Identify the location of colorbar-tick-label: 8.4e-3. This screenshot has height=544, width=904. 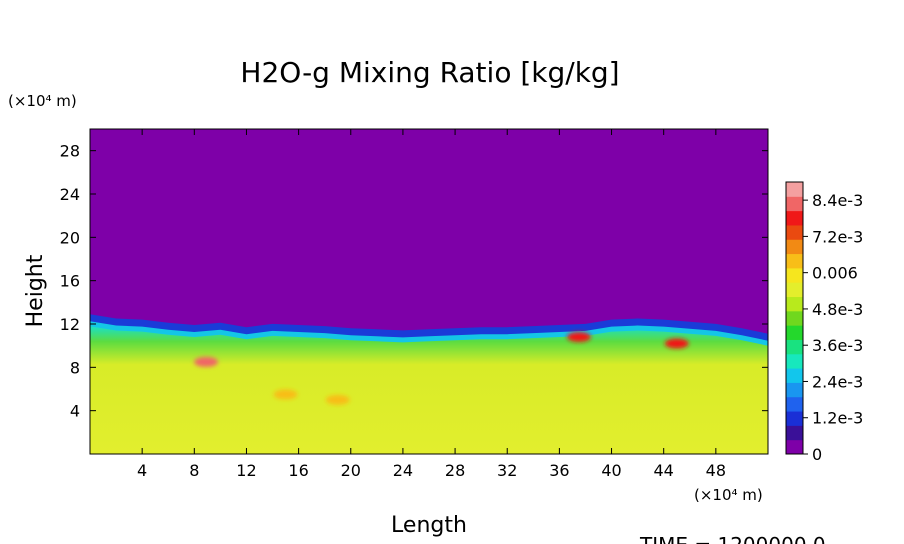
(837, 200).